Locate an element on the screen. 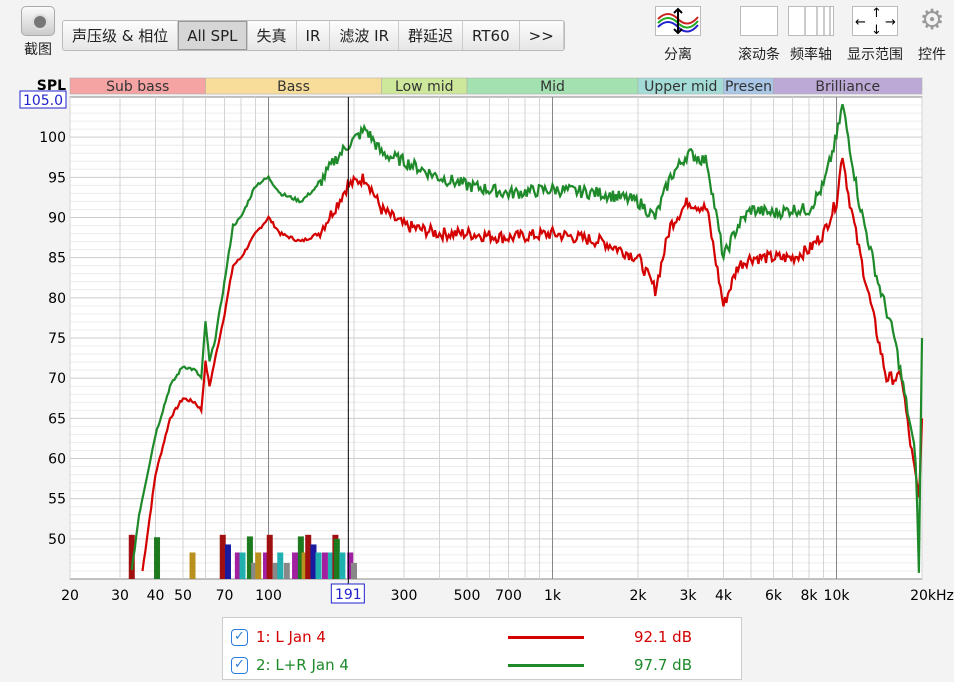 The width and height of the screenshot is (954, 682). band-label: Sub bass is located at coordinates (137, 87).